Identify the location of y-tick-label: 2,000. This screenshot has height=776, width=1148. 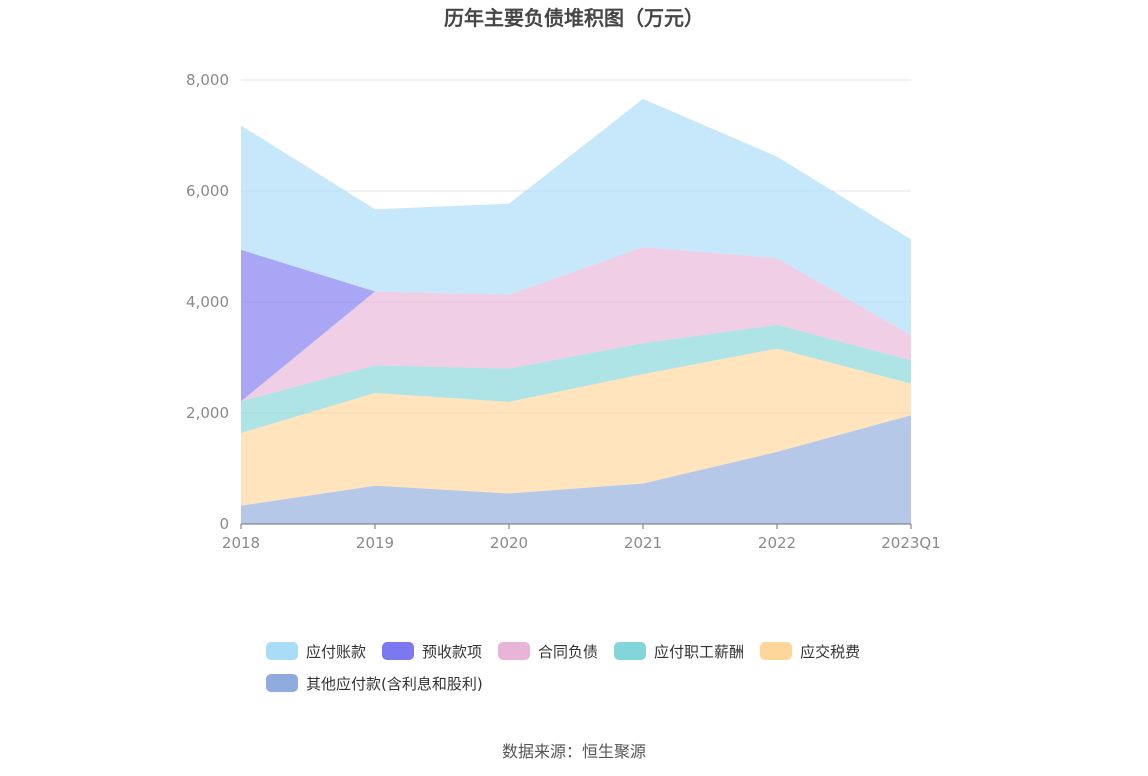
(207, 413).